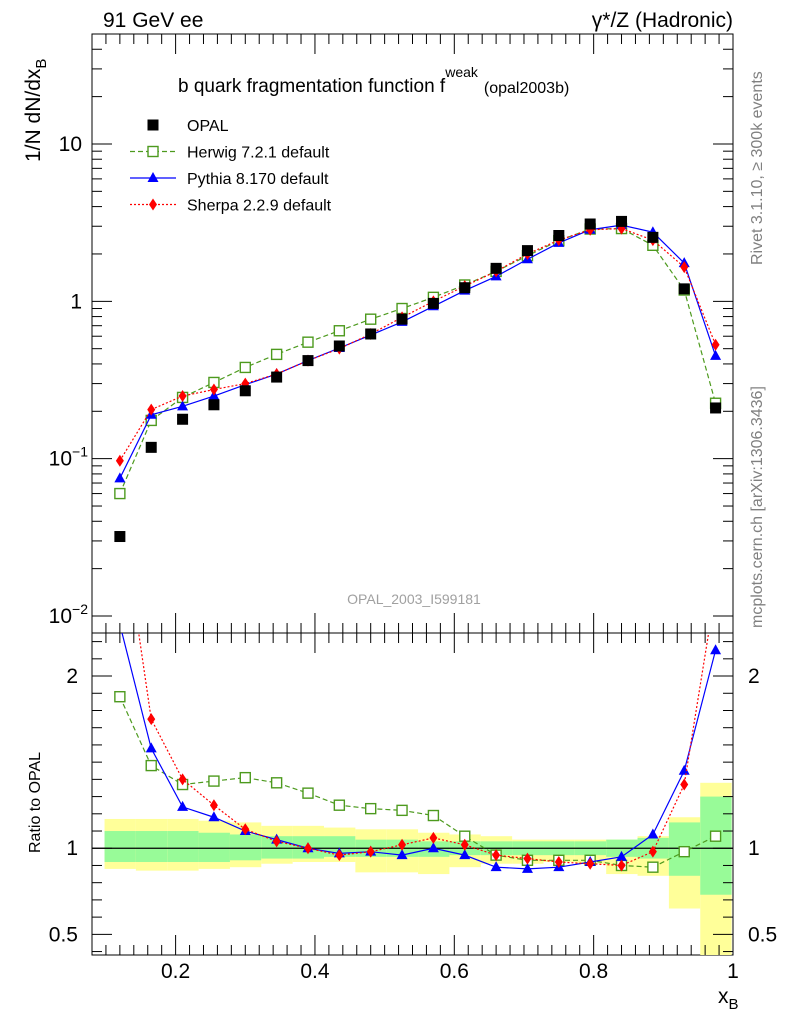 Image resolution: width=786 pixels, height=1024 pixels. I want to click on main-y-axis-title: 1/N dN/dxB, so click(36, 110).